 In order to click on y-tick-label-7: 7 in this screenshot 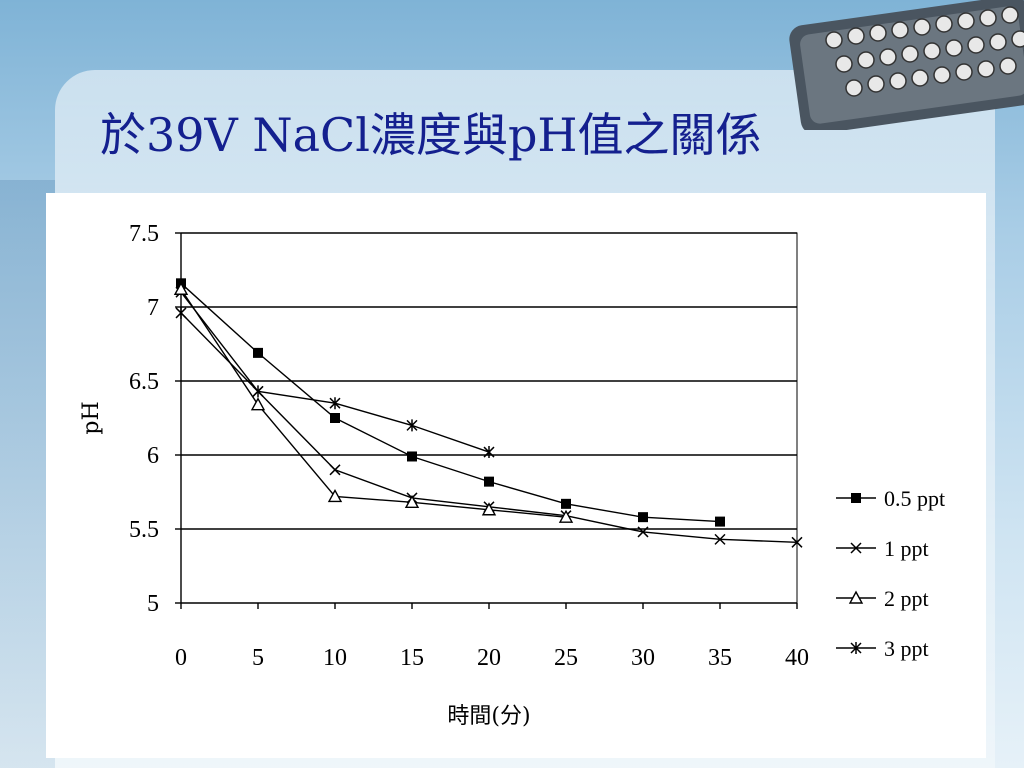, I will do `click(153, 308)`.